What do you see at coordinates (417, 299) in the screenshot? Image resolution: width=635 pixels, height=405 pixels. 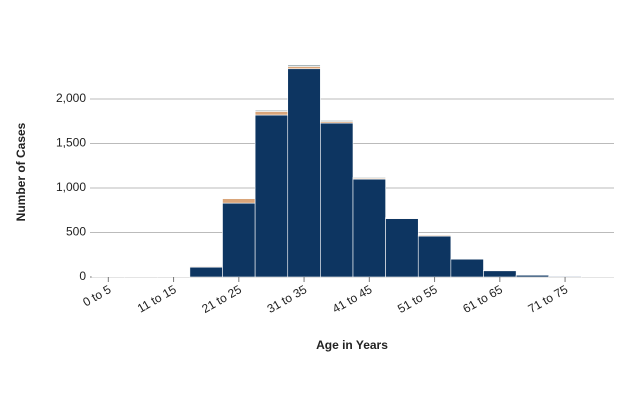 I see `x-tick-label: 51 to 55` at bounding box center [417, 299].